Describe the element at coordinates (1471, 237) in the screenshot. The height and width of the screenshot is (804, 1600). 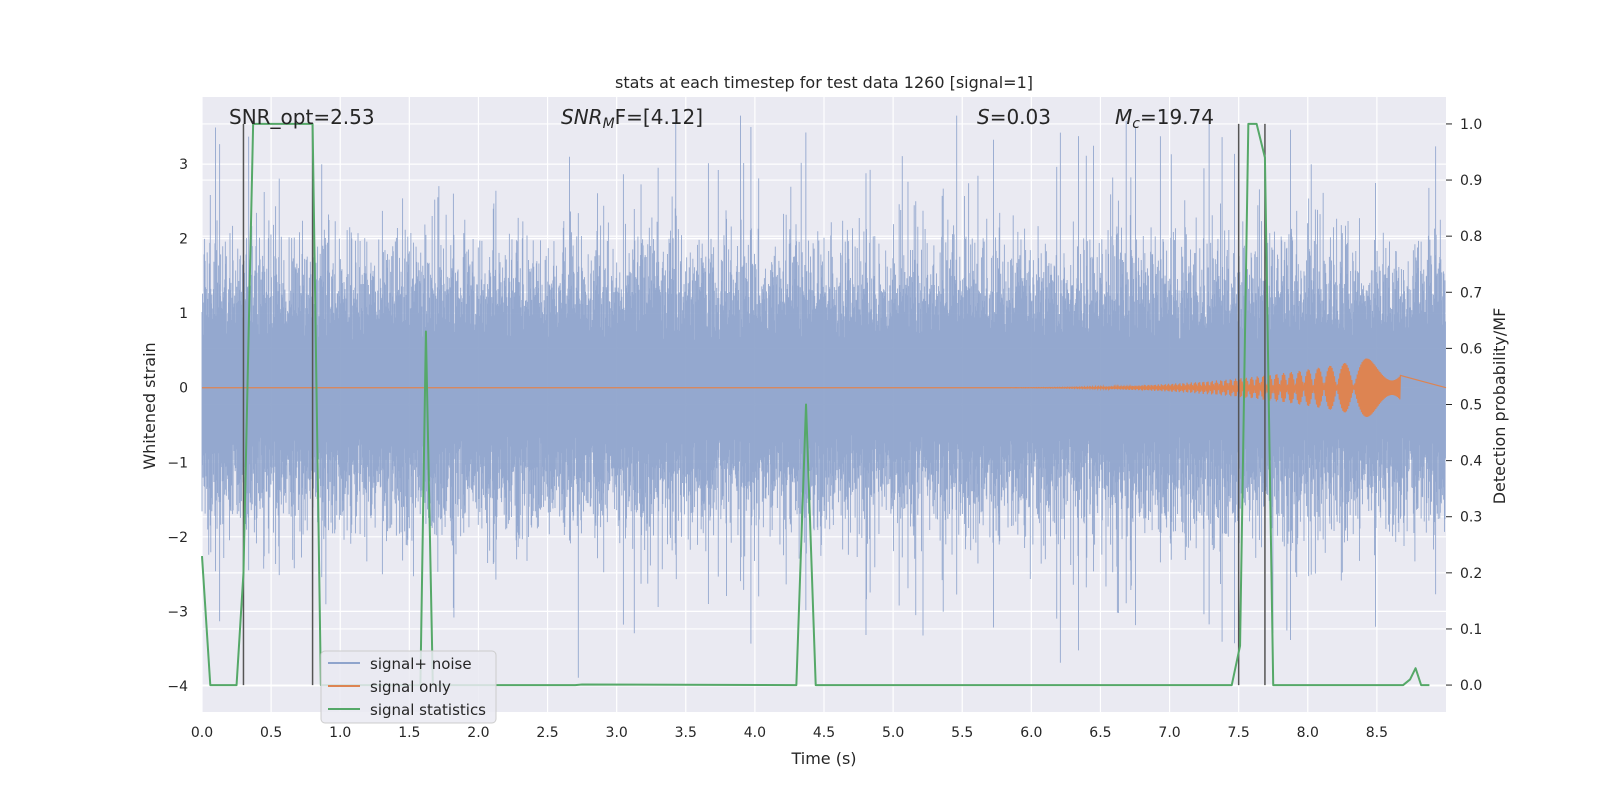
I see `y2-tick-label: 0.8` at that location.